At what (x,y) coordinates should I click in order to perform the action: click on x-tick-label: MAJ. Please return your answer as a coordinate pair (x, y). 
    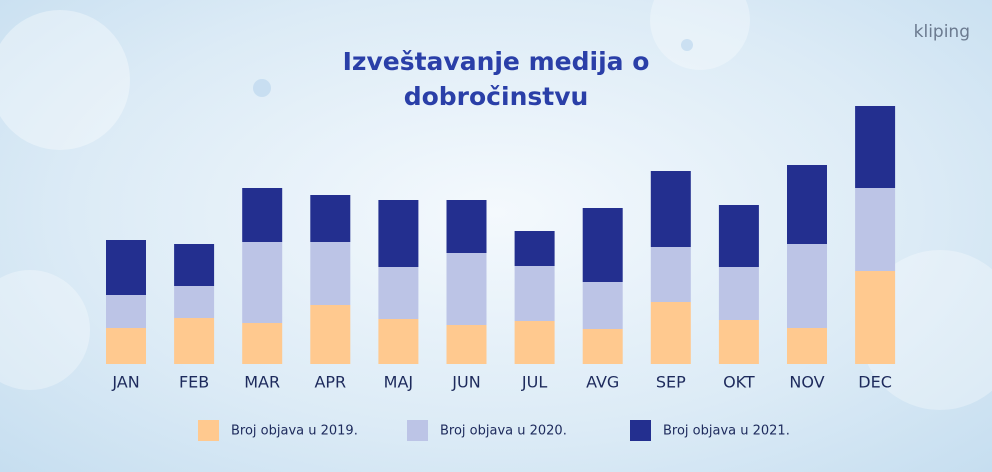
    Looking at the image, I should click on (398, 382).